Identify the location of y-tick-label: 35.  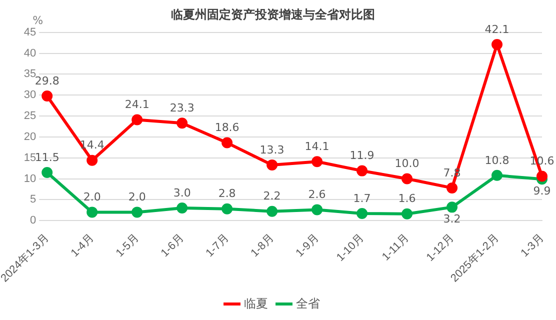
(30, 74).